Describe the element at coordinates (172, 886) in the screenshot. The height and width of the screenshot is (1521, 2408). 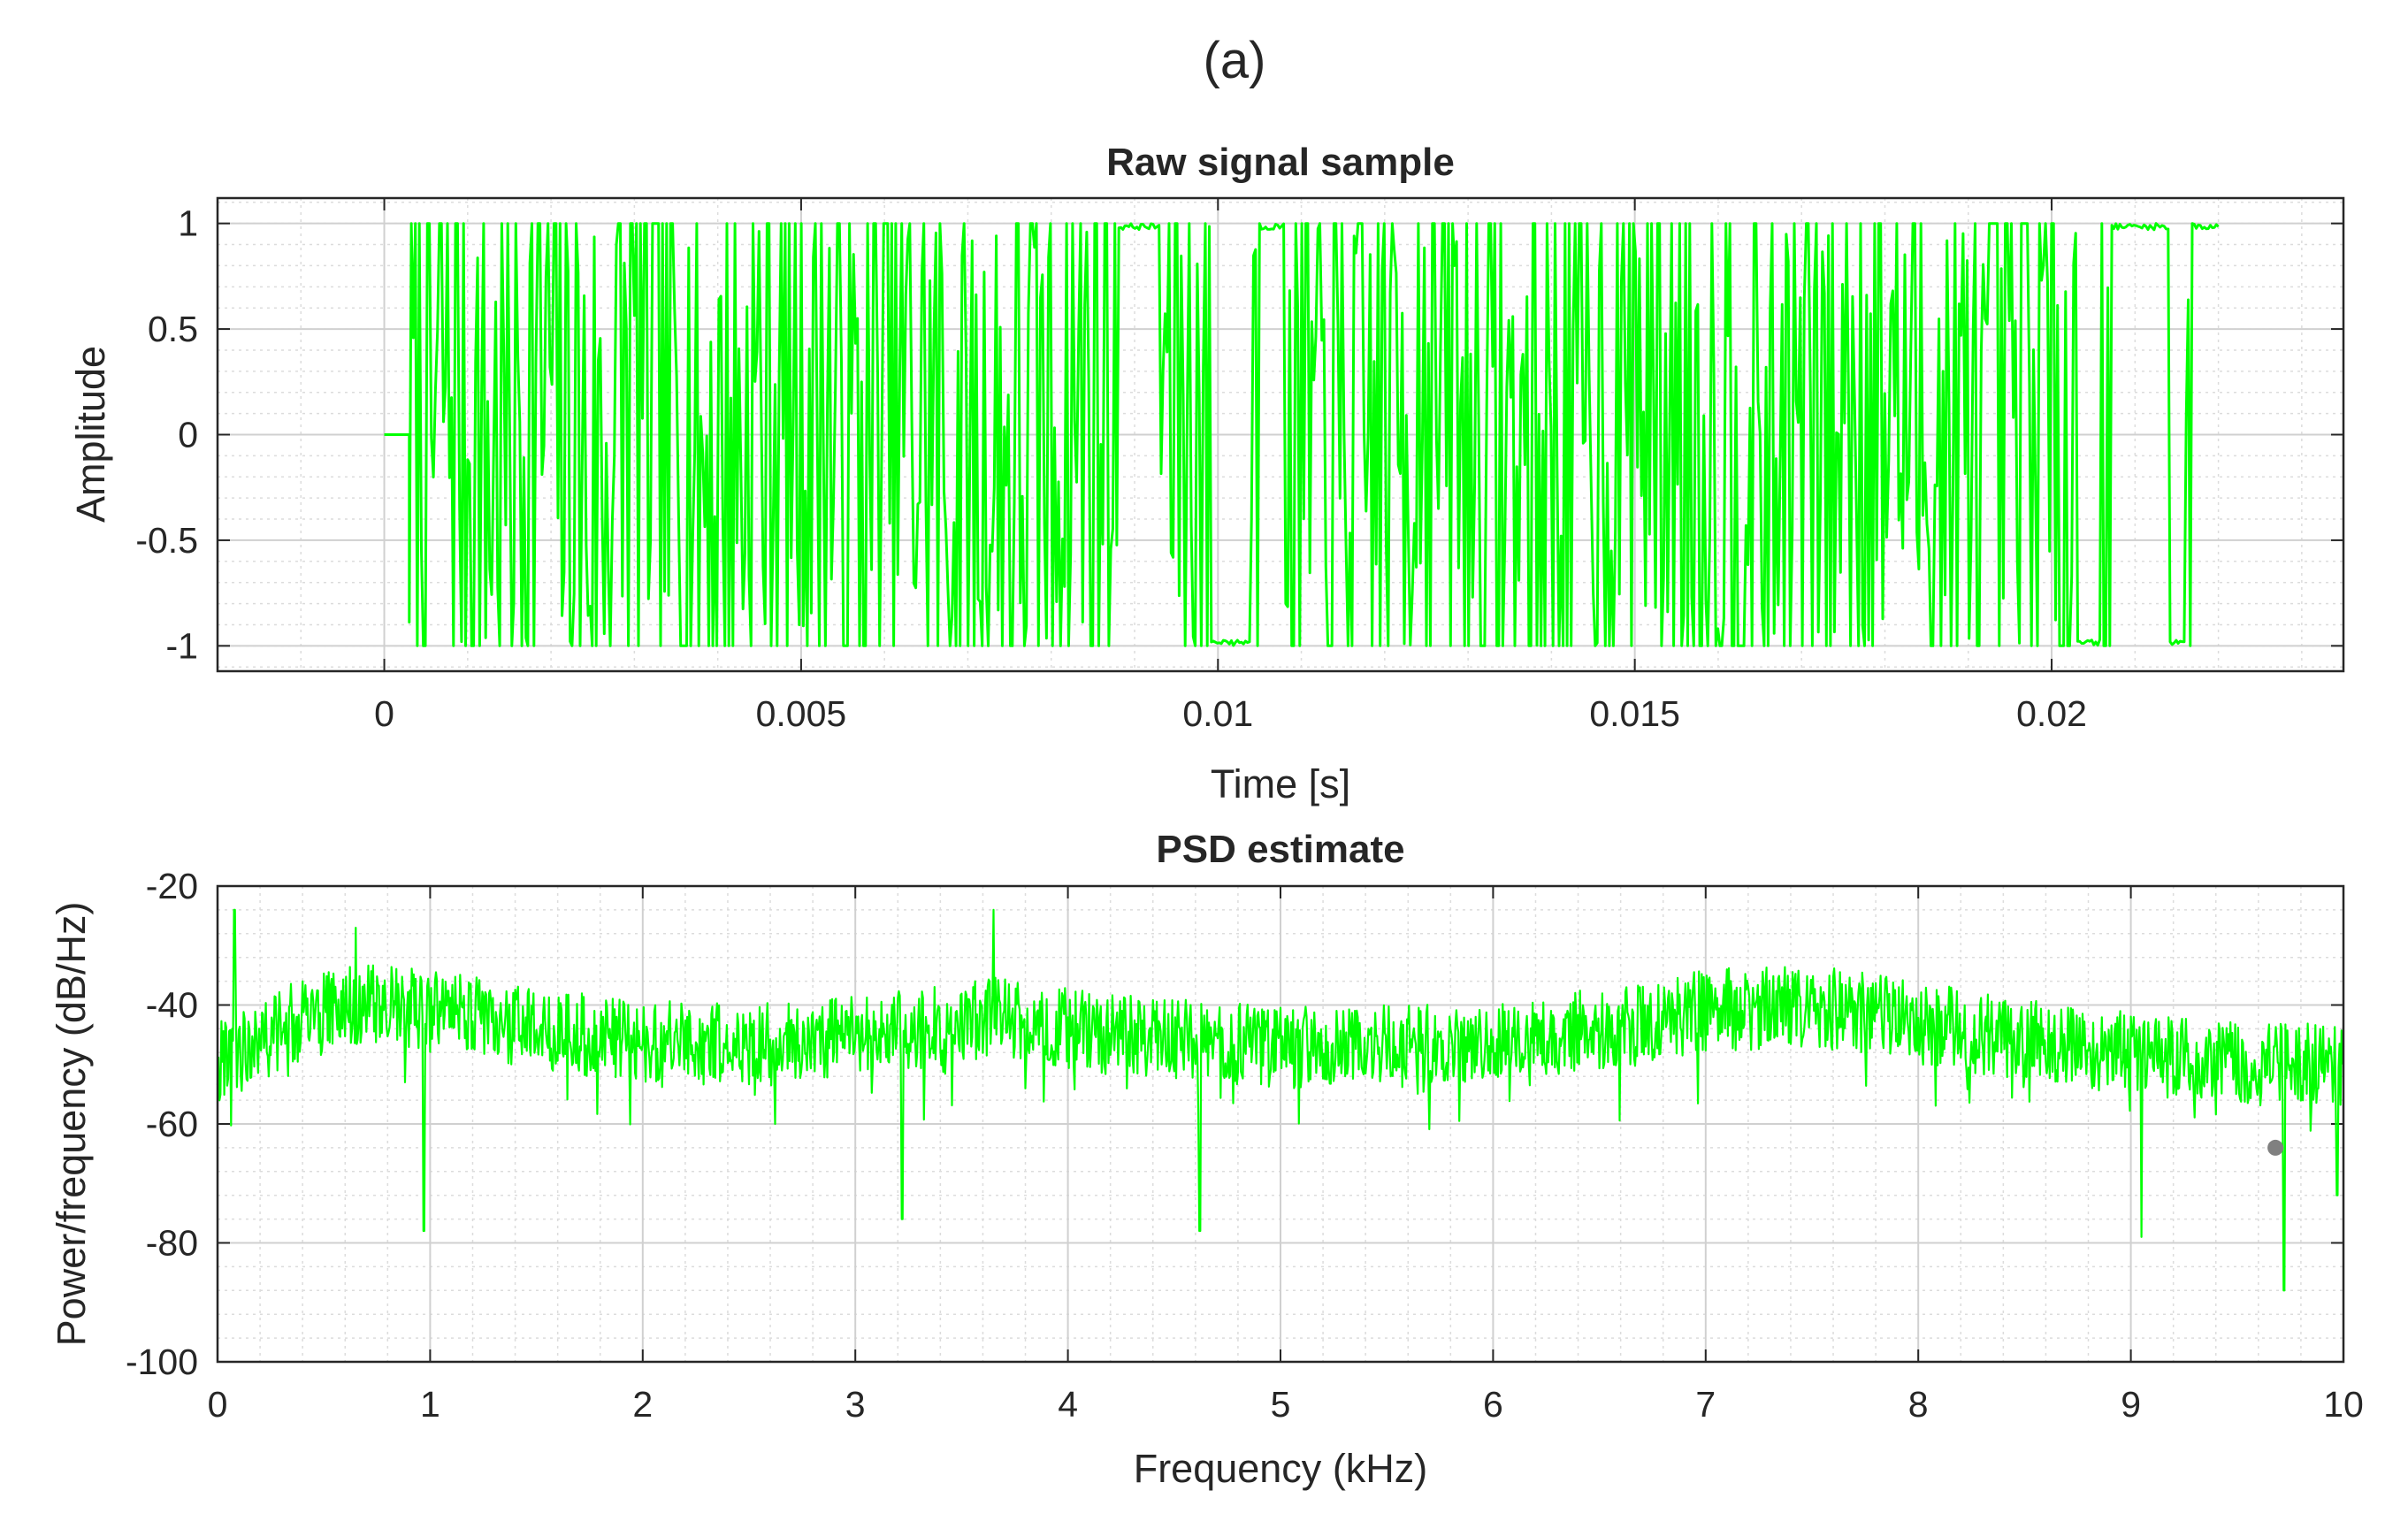
I see `y-tick-label: -20` at that location.